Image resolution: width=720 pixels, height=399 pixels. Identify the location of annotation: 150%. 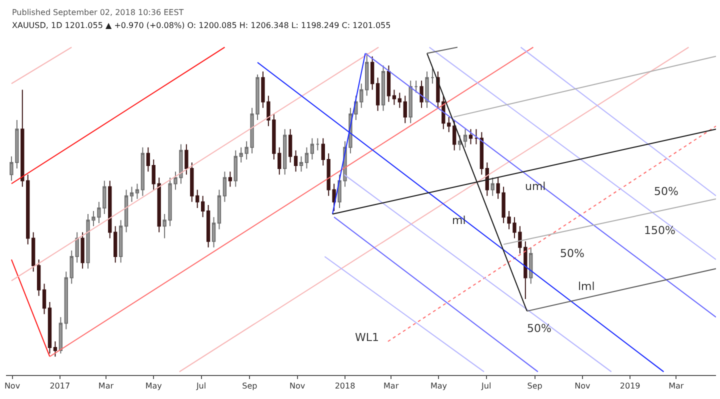
(660, 230).